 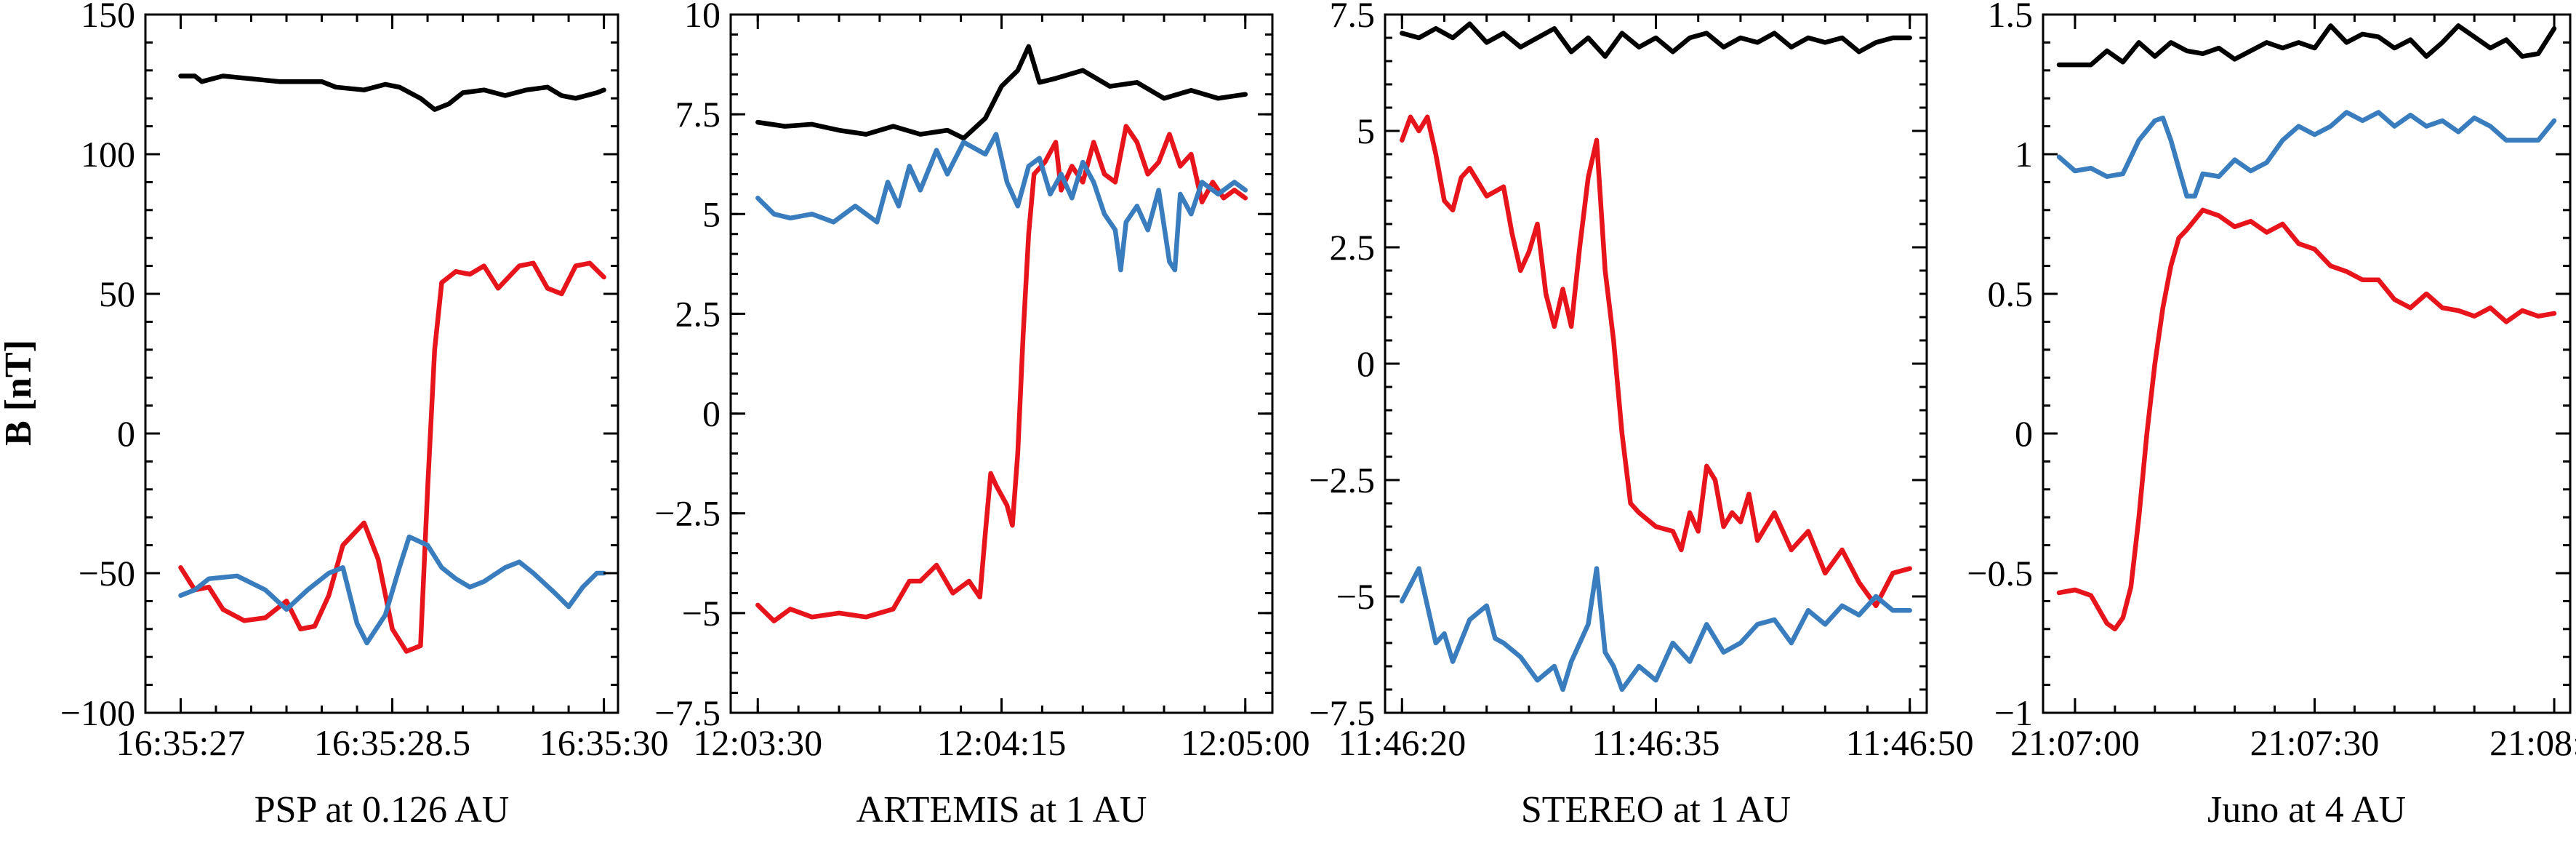 What do you see at coordinates (1245, 742) in the screenshot?
I see `x-tick-label: 12:05:00` at bounding box center [1245, 742].